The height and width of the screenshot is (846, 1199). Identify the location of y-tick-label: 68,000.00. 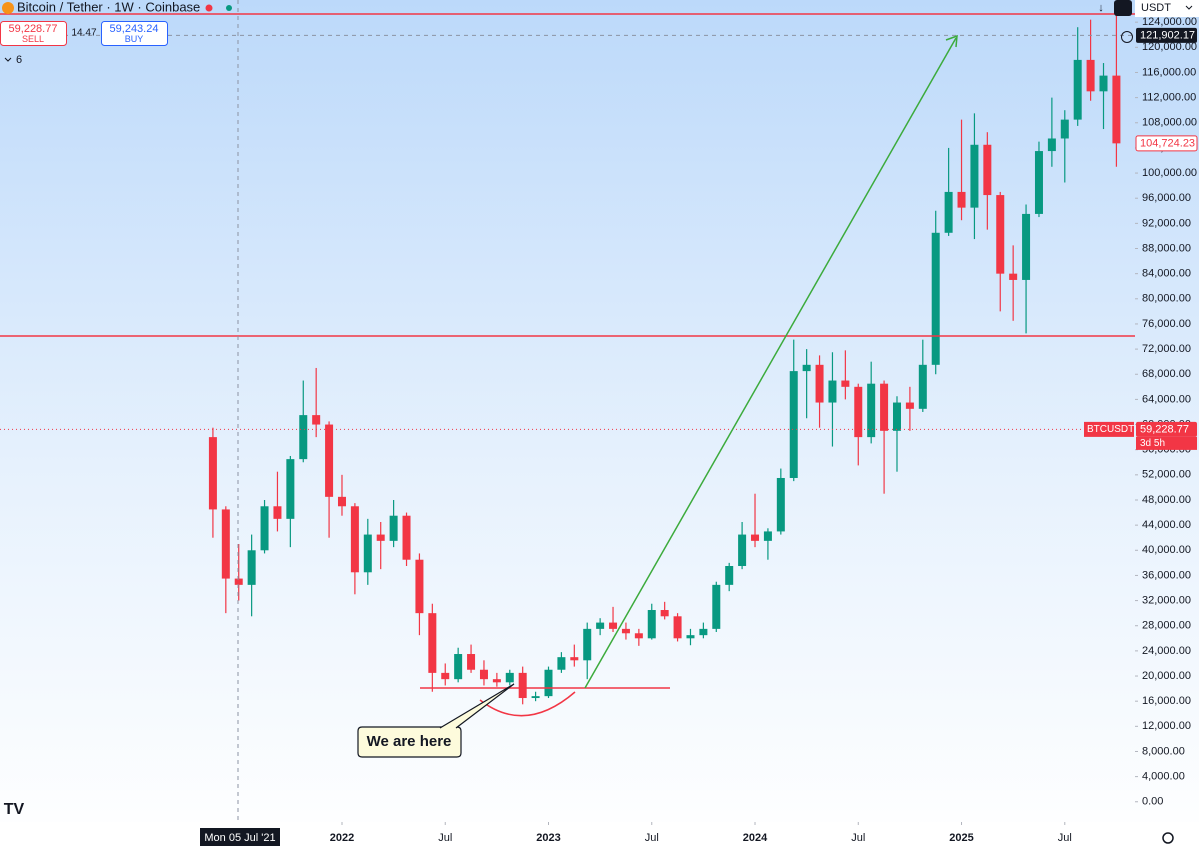
(1166, 374).